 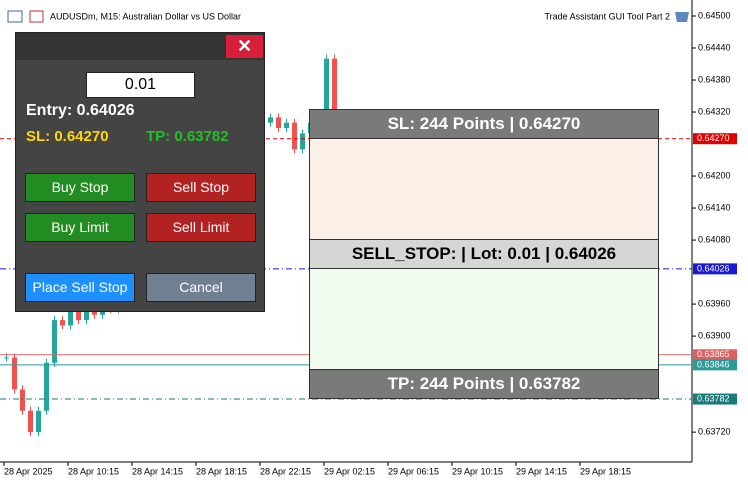 I want to click on price-flag-label: 0.64026, so click(x=713, y=268).